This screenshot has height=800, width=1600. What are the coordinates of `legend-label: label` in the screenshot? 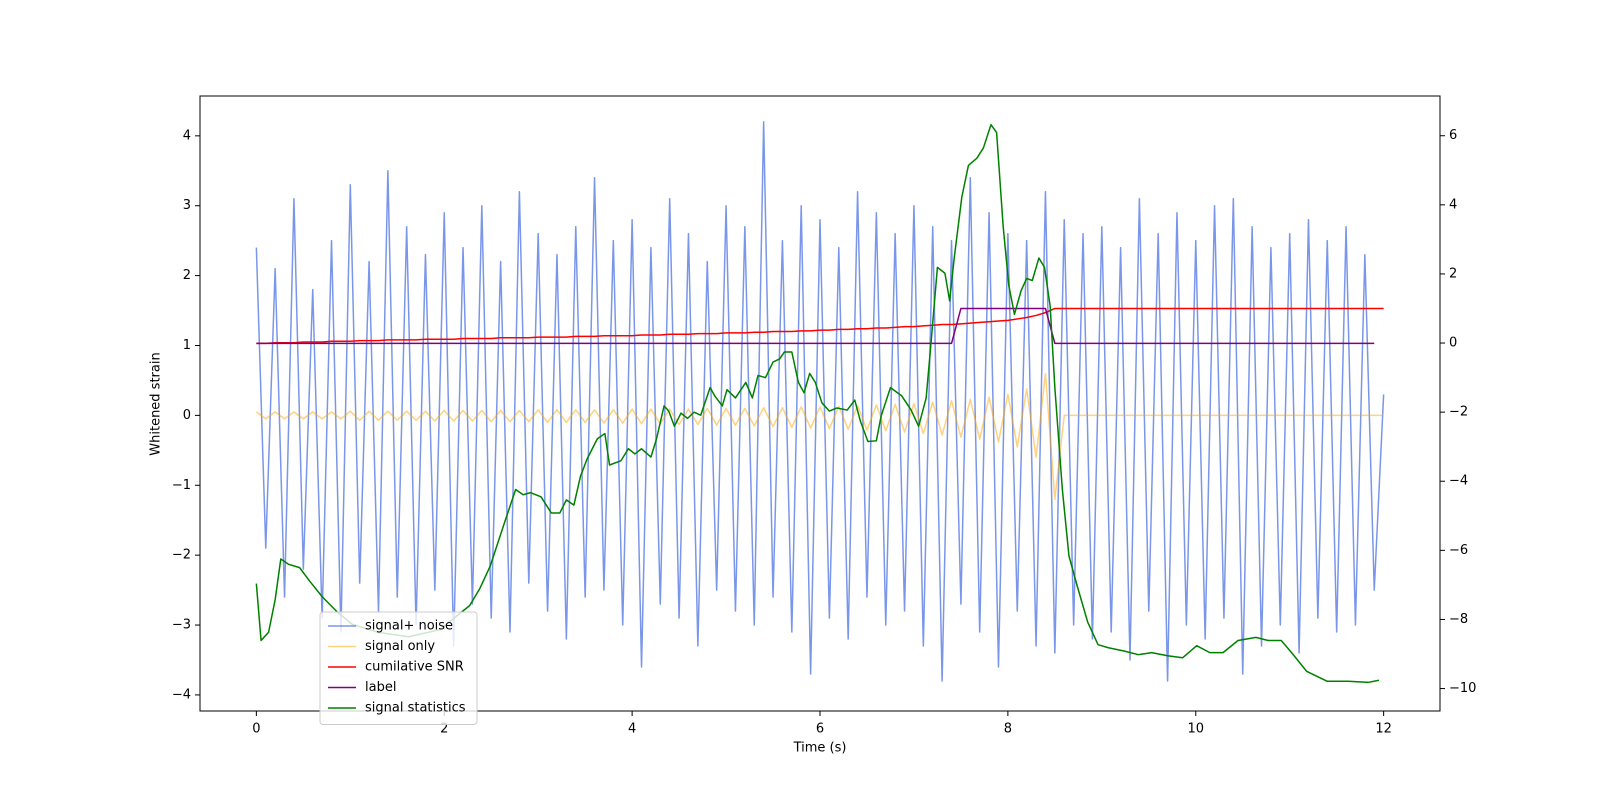 It's located at (380, 687).